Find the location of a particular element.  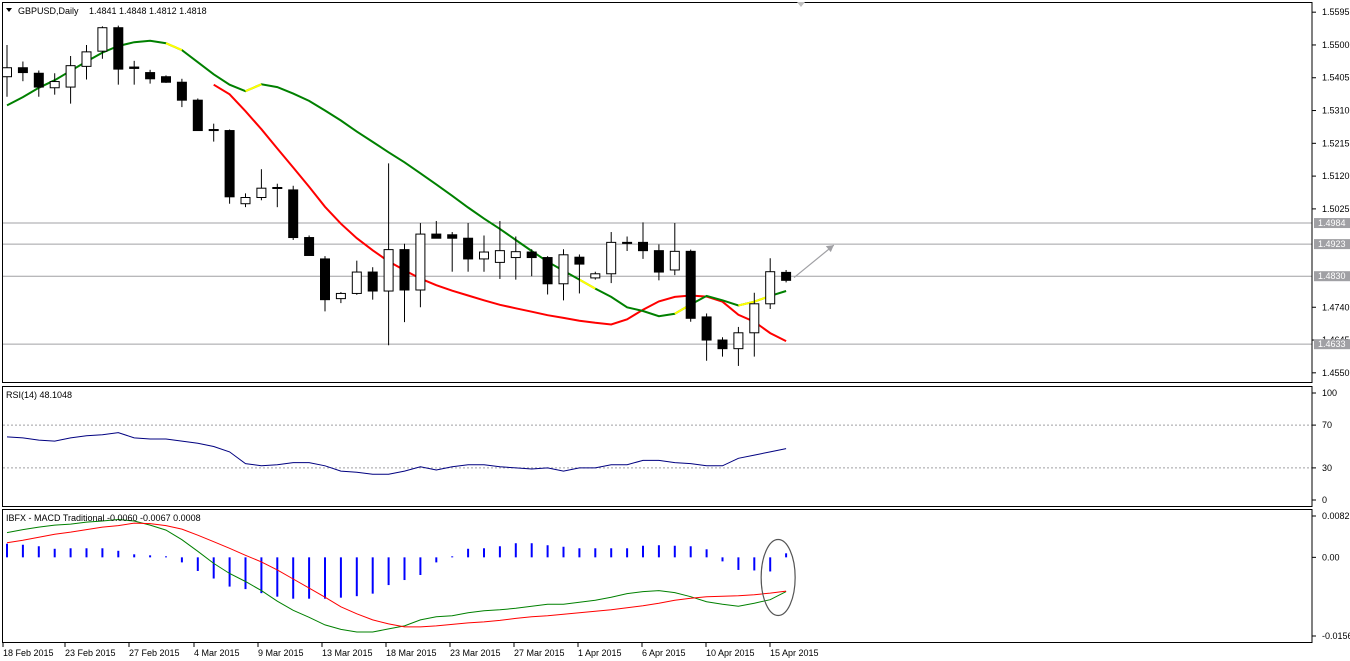

shift-marker-icon is located at coordinates (801, 4).